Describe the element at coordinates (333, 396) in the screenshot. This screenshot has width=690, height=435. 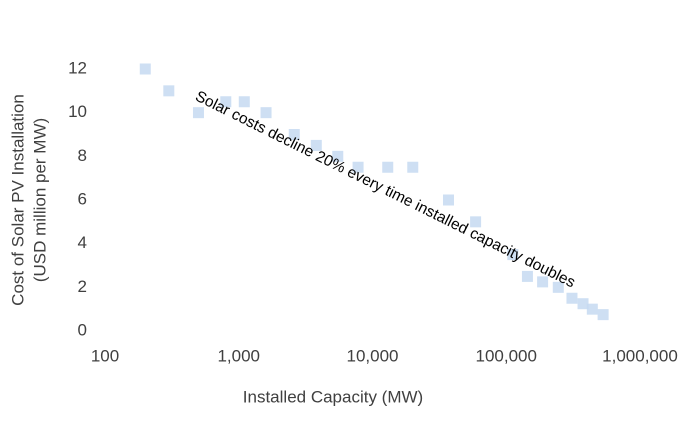
I see `x-axis-label: Installed Capacity (MW)` at that location.